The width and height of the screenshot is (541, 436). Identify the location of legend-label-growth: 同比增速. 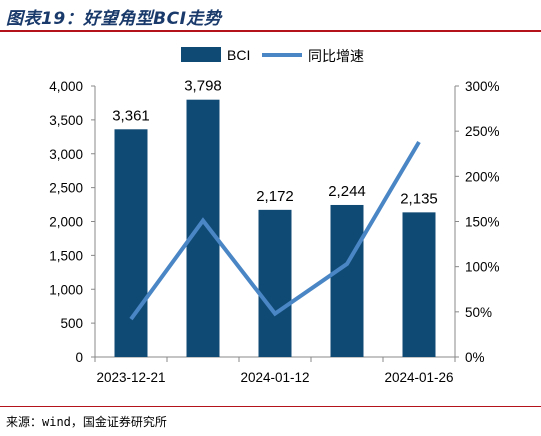
(336, 56).